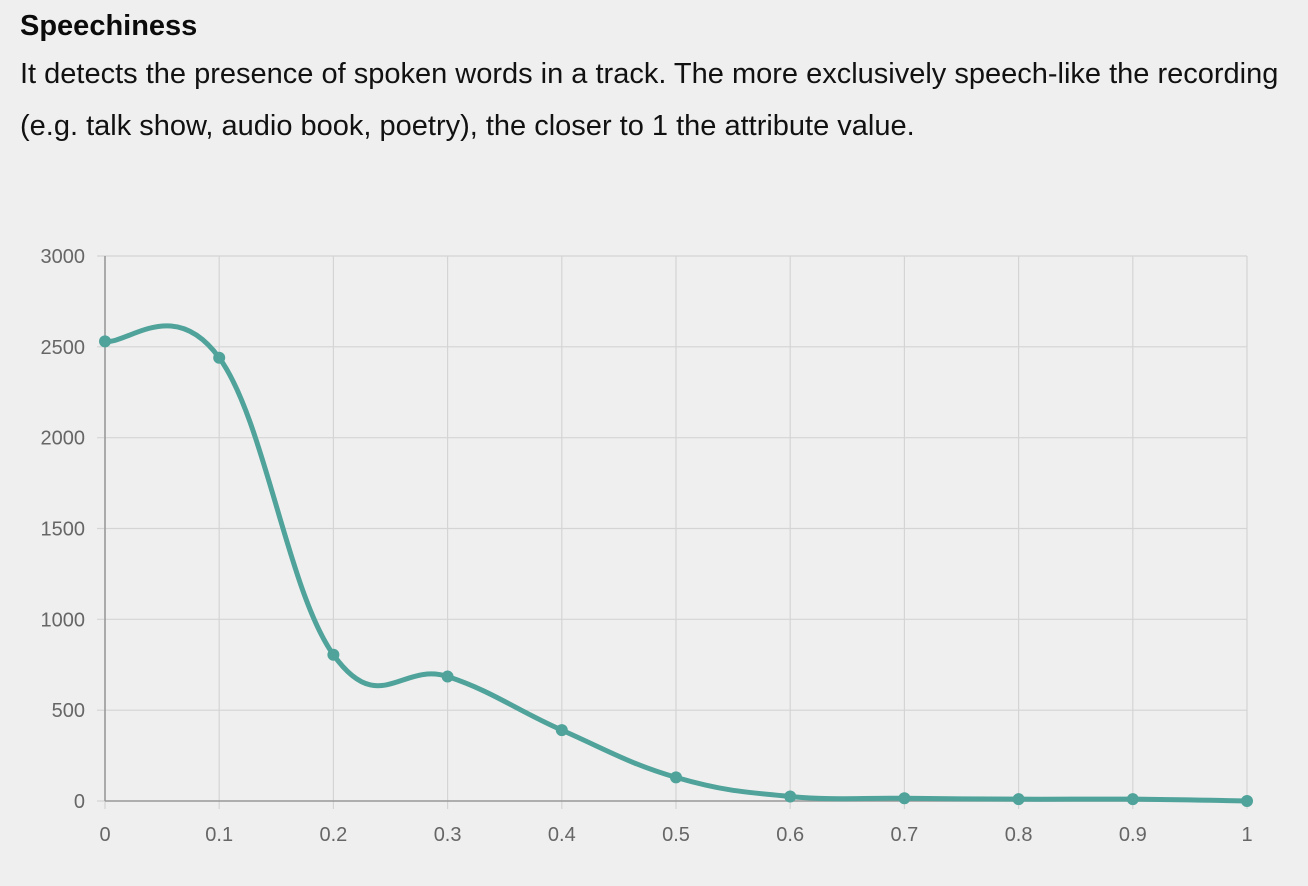  I want to click on x-tick-label: 0.1, so click(219, 835).